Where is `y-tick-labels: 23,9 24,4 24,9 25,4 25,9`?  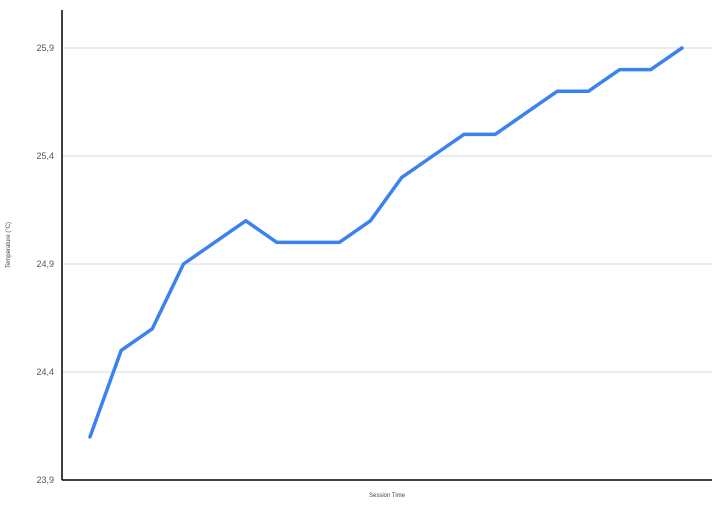
y-tick-labels: 23,9 24,4 24,9 25,4 25,9 is located at coordinates (45, 264).